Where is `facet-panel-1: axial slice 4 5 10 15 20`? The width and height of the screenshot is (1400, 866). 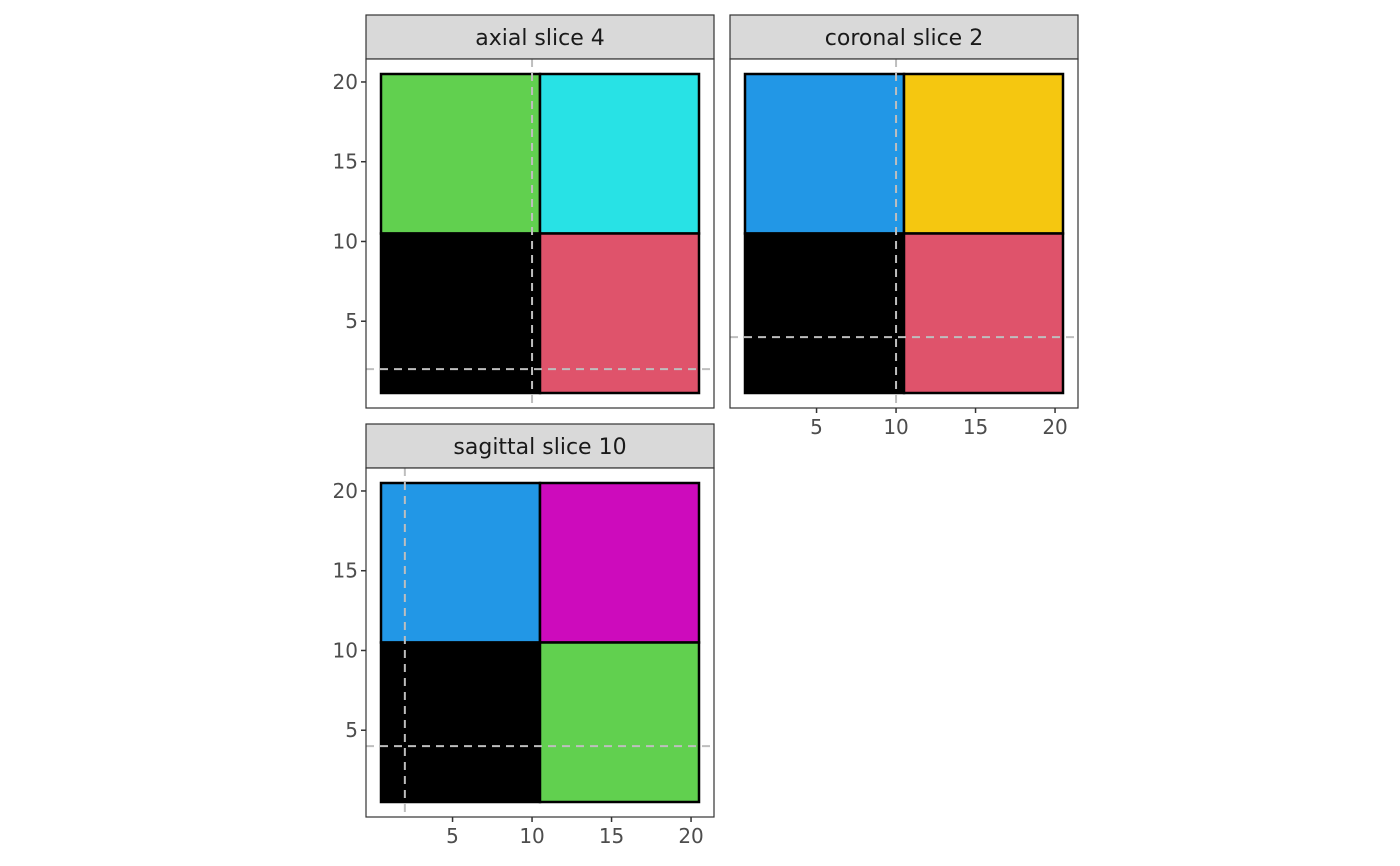
facet-panel-1: axial slice 4 5 10 15 20 is located at coordinates (524, 211).